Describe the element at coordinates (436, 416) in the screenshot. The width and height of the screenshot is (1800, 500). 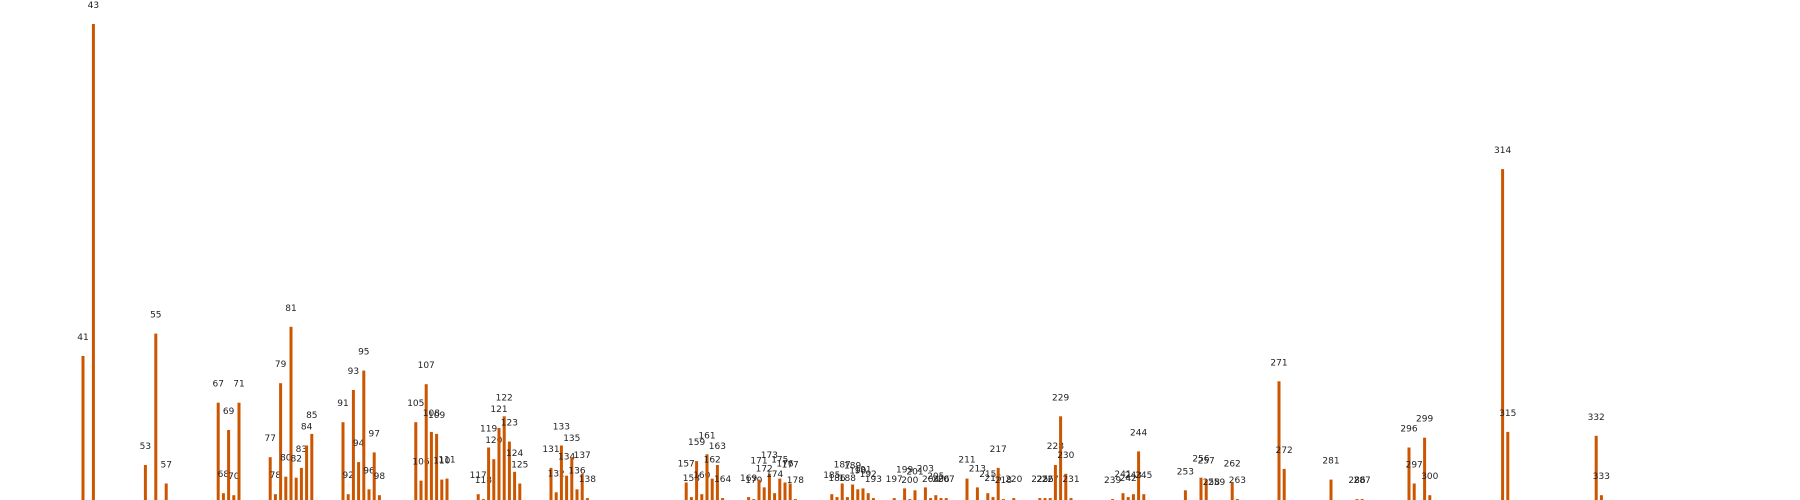
I see `bar-label-109: 109` at that location.